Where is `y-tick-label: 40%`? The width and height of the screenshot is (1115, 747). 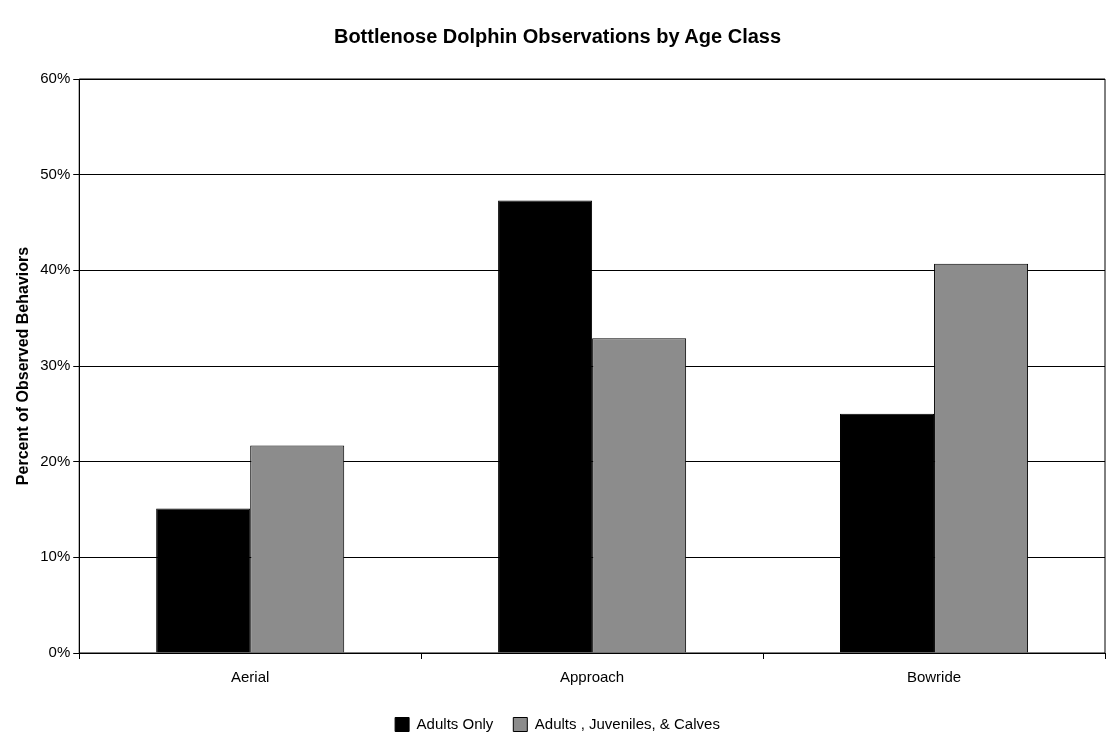 y-tick-label: 40% is located at coordinates (55, 269).